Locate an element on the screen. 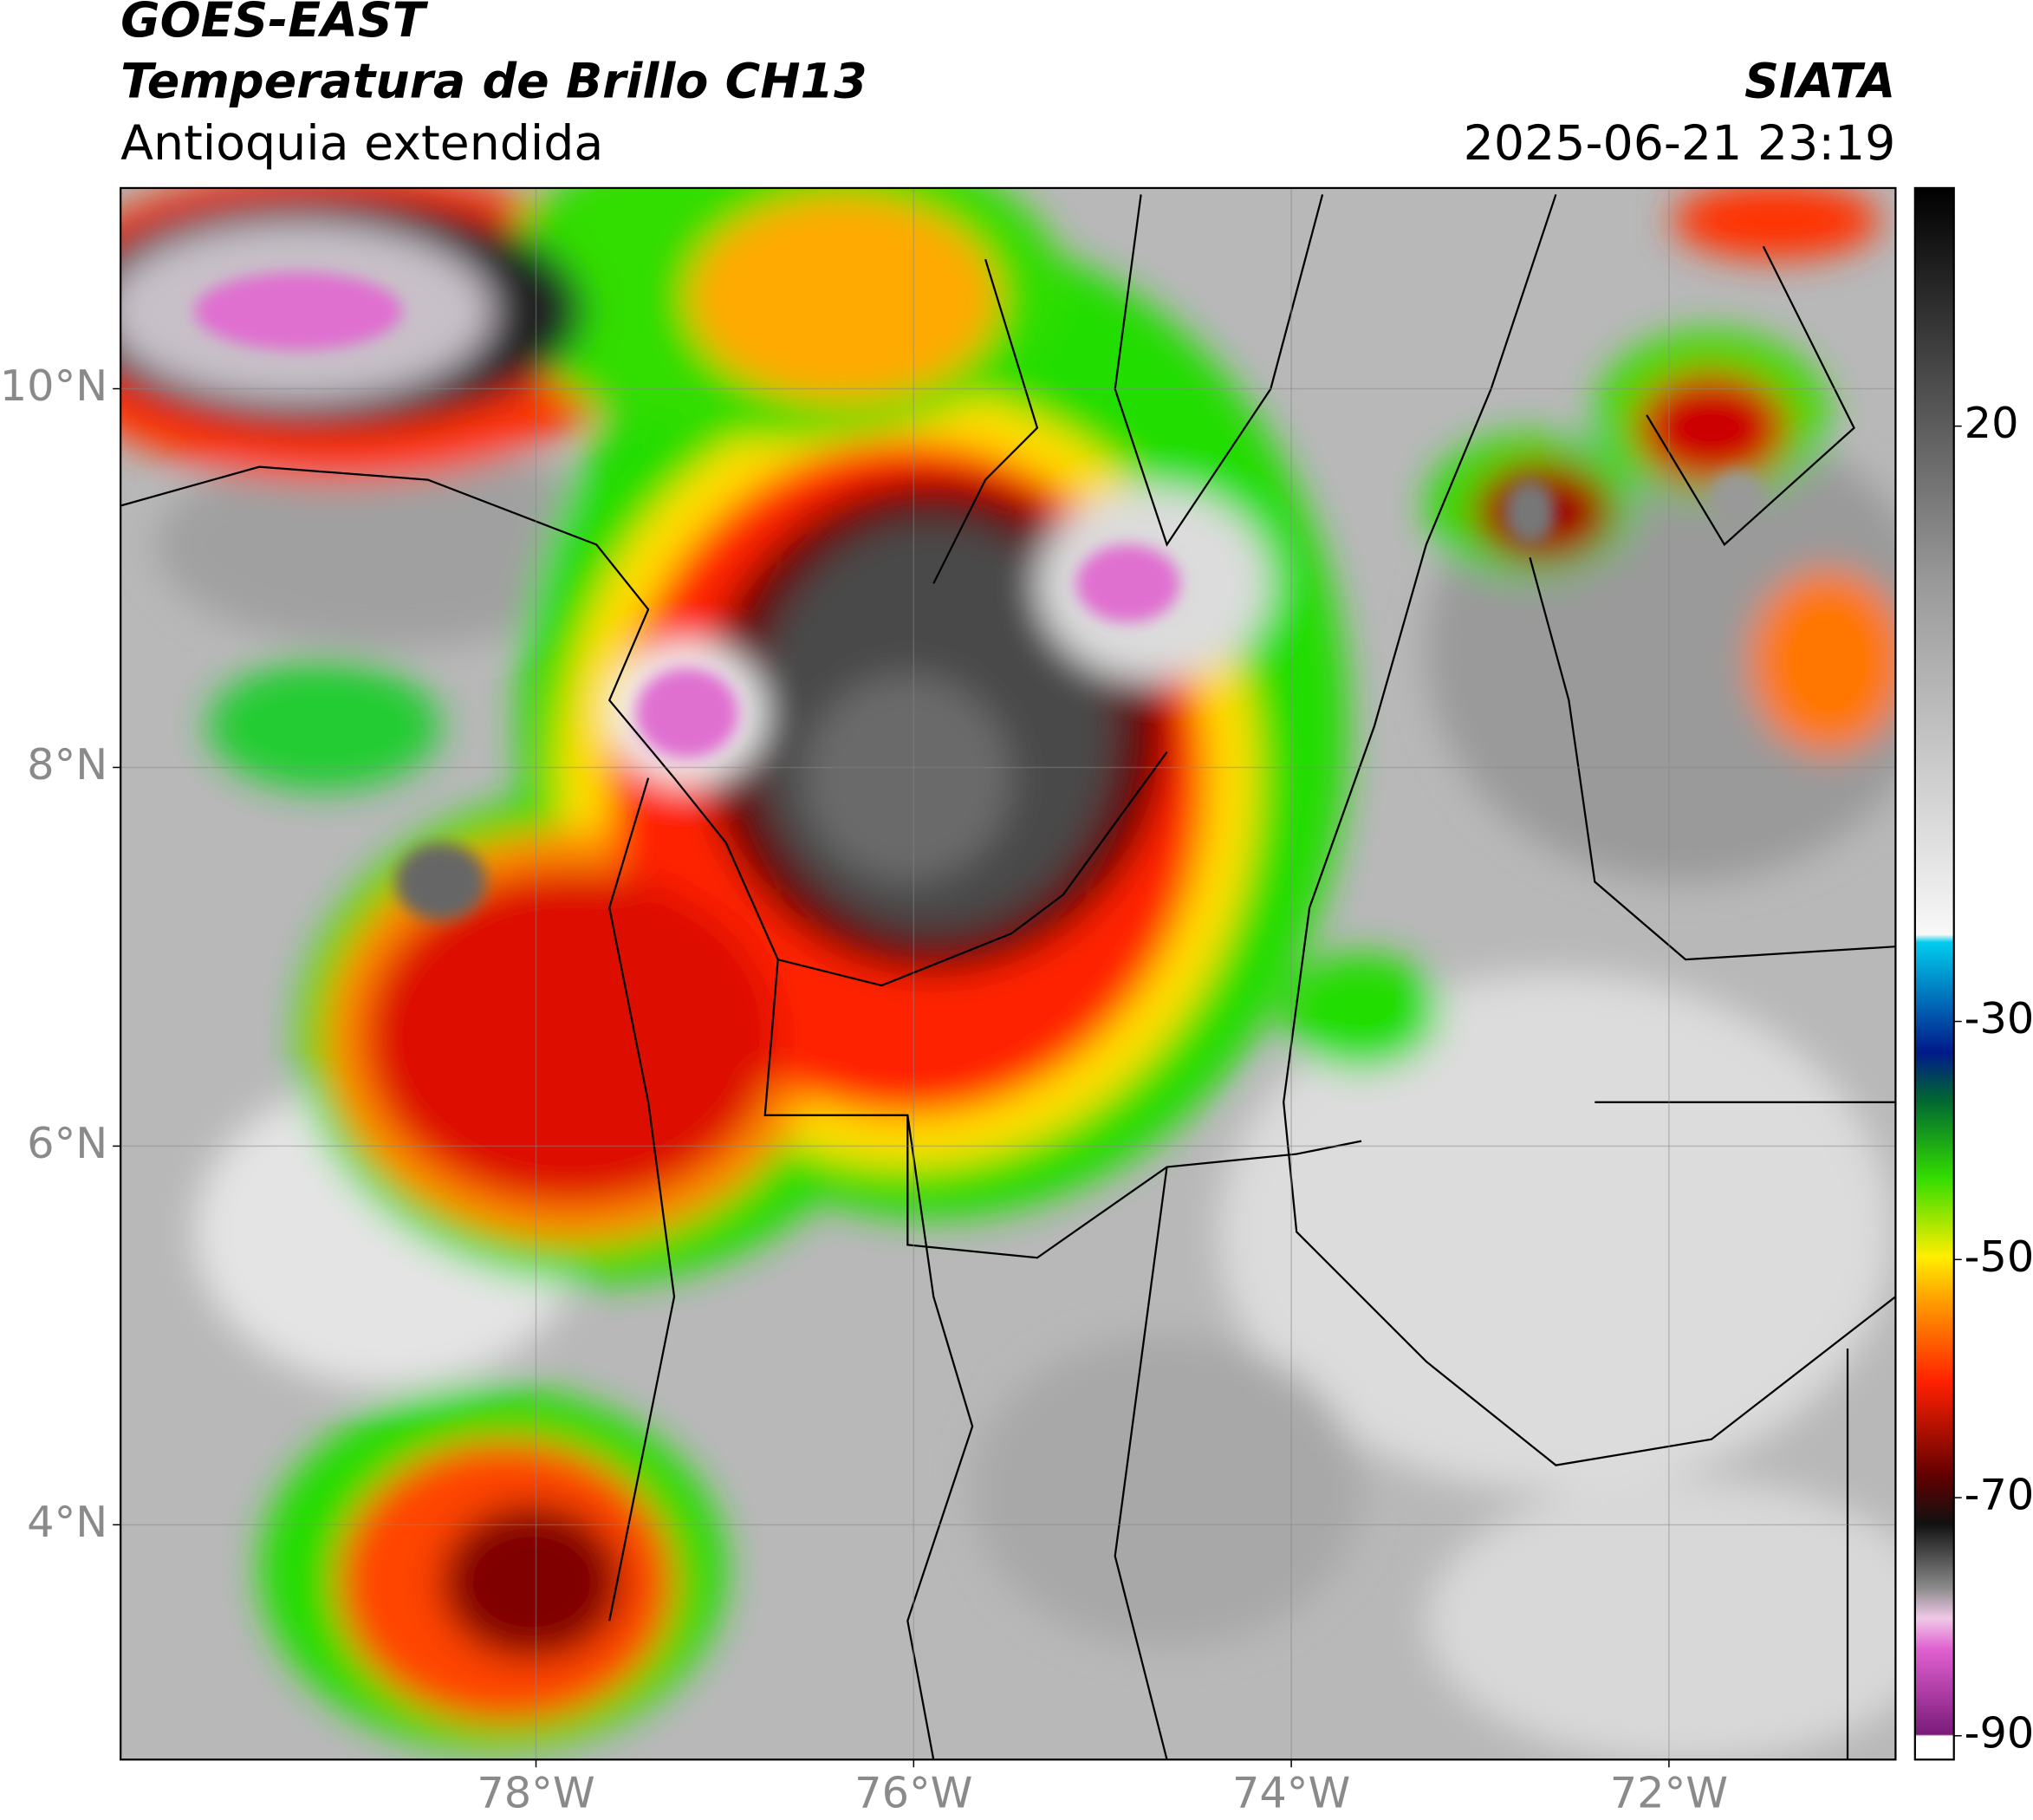 This screenshot has height=1820, width=2033. colorbar-tick-label: -90 is located at coordinates (1999, 1732).